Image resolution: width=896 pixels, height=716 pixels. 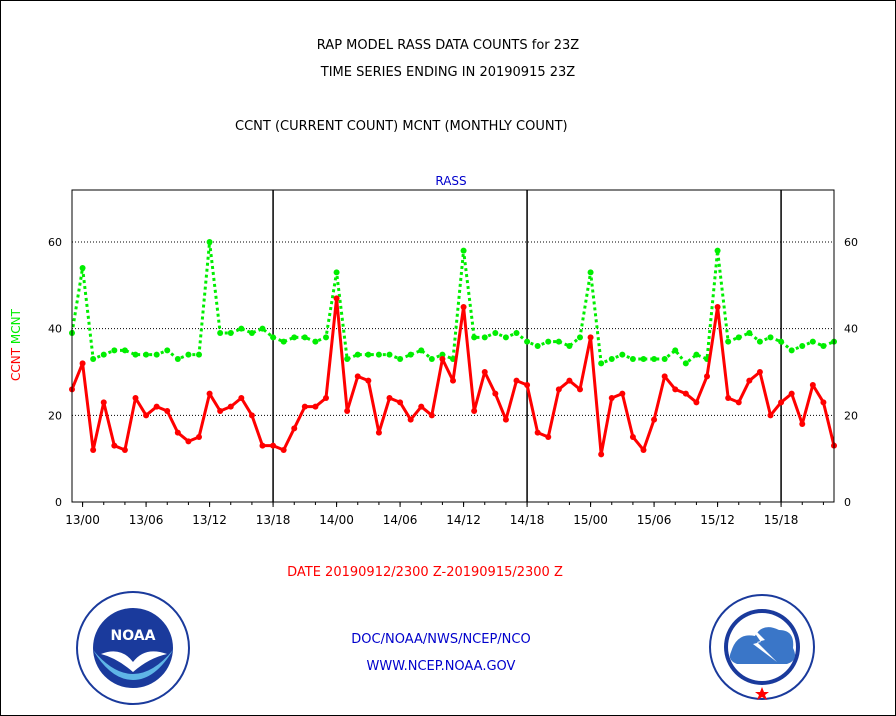 What do you see at coordinates (425, 572) in the screenshot?
I see `date-range: DATE 20190912/2300 Z-20190915/2300 Z` at bounding box center [425, 572].